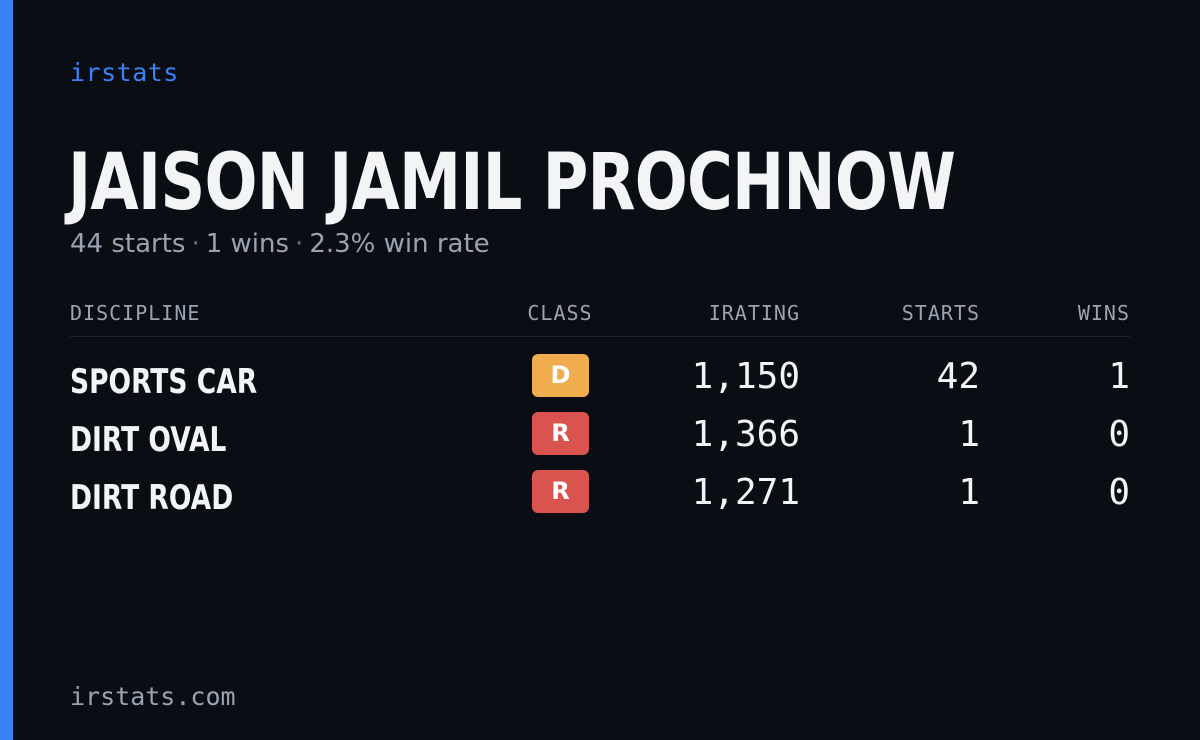 This screenshot has height=740, width=1200. I want to click on header-class: CLASS, so click(560, 313).